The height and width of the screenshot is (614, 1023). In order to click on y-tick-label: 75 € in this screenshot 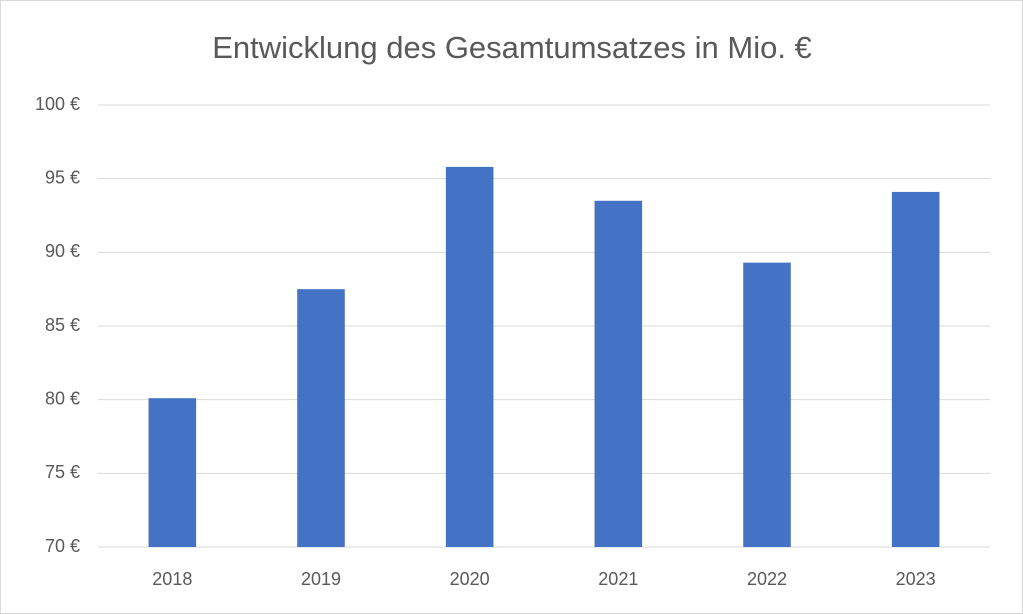, I will do `click(62, 472)`.